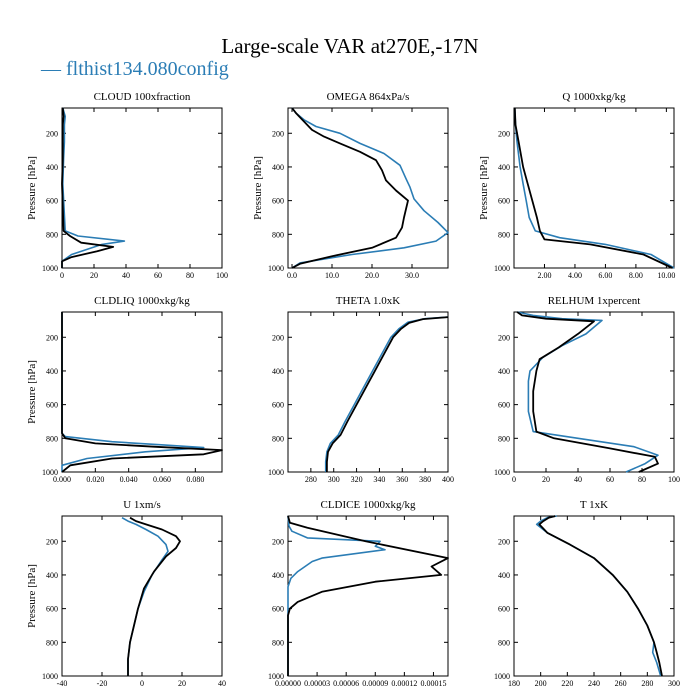 This screenshot has height=700, width=700. What do you see at coordinates (666, 275) in the screenshot?
I see `x-tick-label: 10.00` at bounding box center [666, 275].